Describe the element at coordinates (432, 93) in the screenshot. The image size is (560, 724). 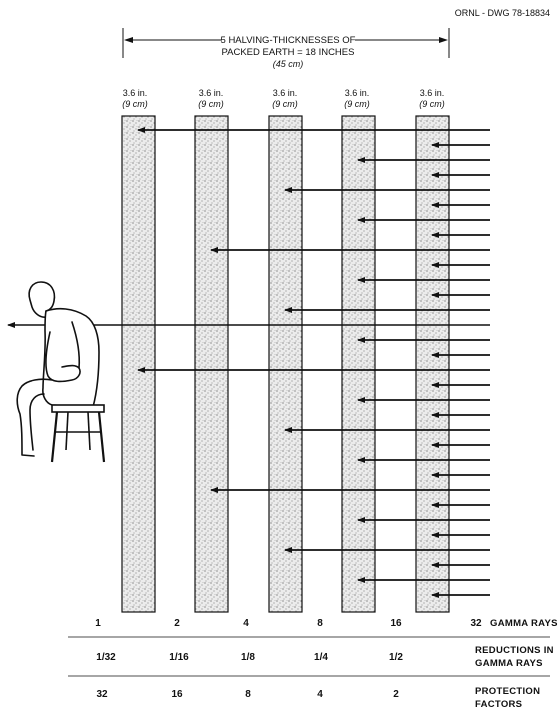
I see `layer-5-thickness-in: 3.6 in.` at that location.